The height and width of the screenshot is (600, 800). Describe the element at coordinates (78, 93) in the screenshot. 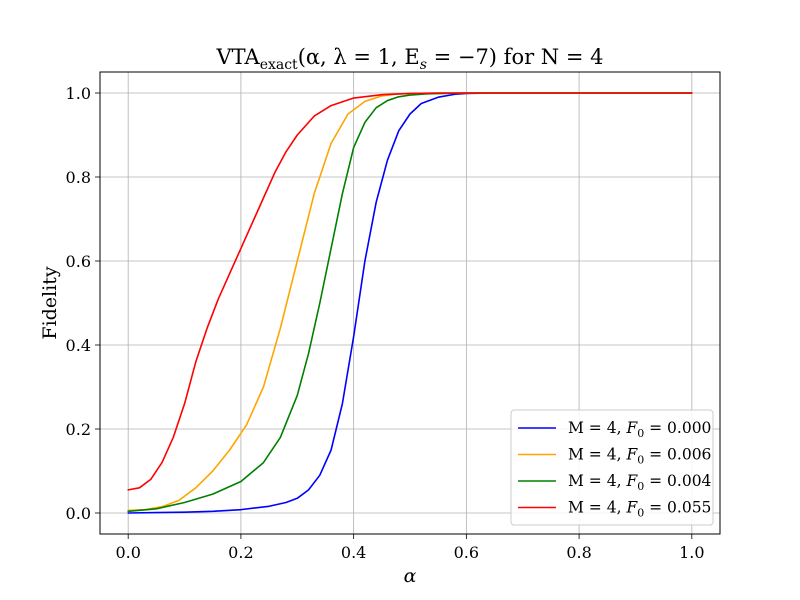

I see `y-tick-label: 1.0` at that location.